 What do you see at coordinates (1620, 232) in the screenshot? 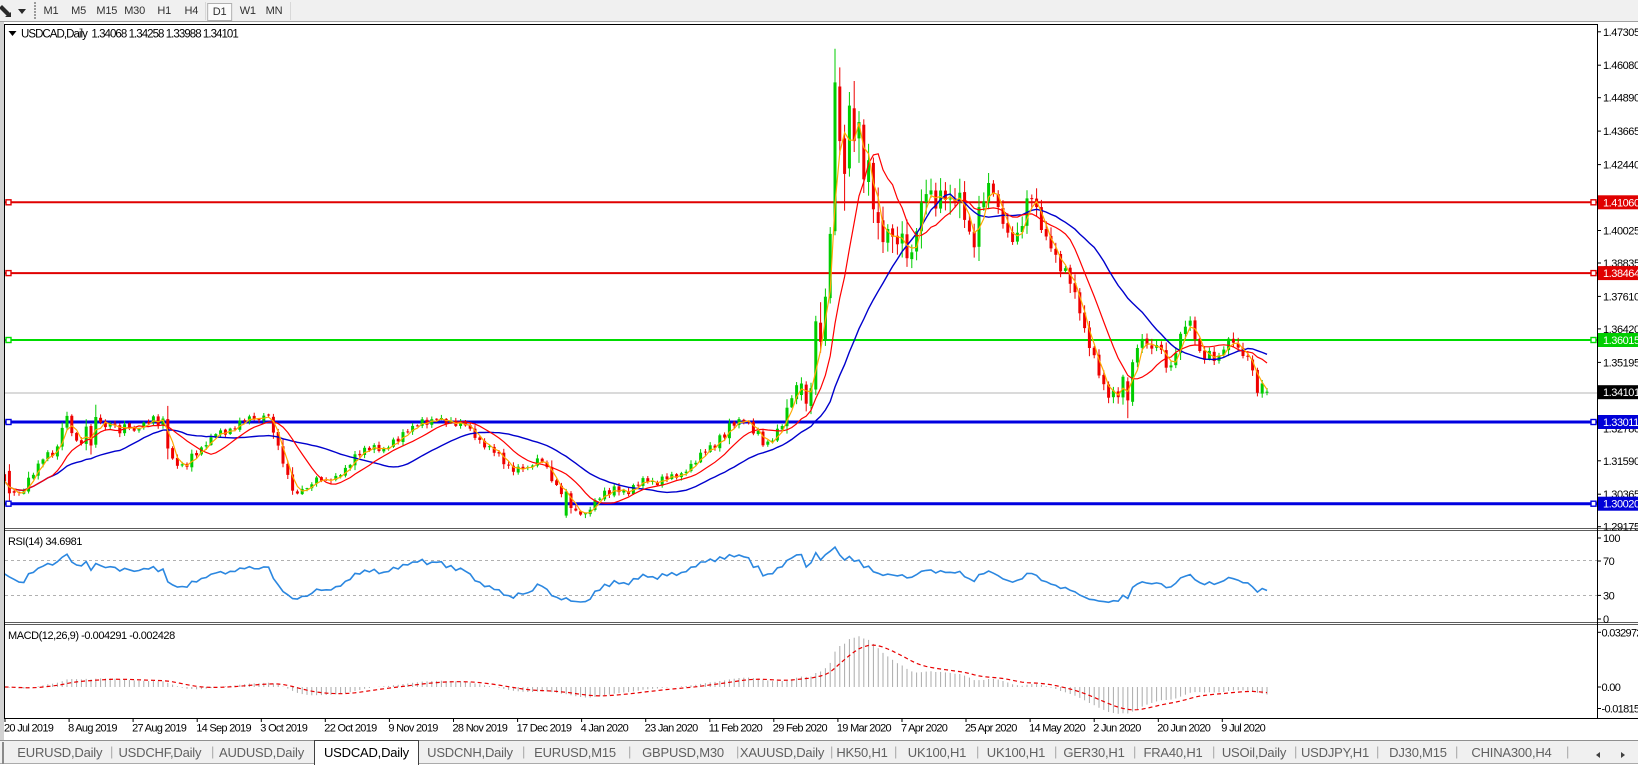
I see `svg-text: 1.40025` at bounding box center [1620, 232].